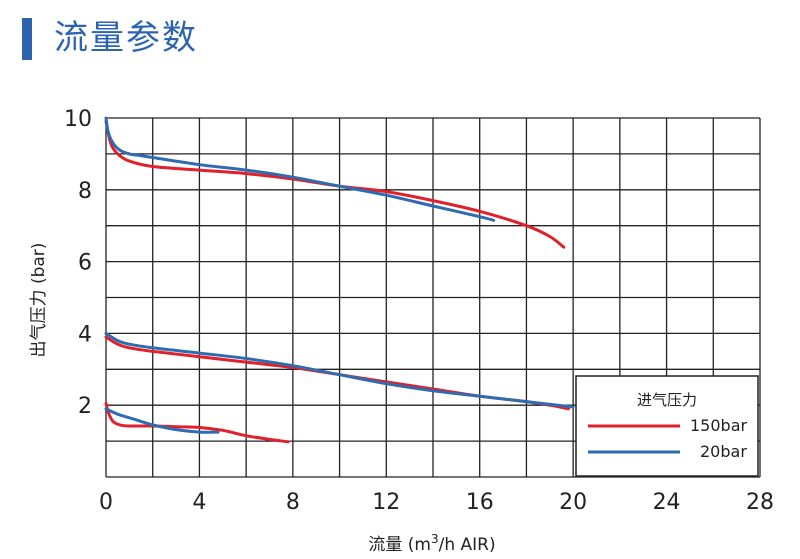 This screenshot has height=559, width=800. I want to click on legend-label-150bar: 150bar, so click(719, 425).